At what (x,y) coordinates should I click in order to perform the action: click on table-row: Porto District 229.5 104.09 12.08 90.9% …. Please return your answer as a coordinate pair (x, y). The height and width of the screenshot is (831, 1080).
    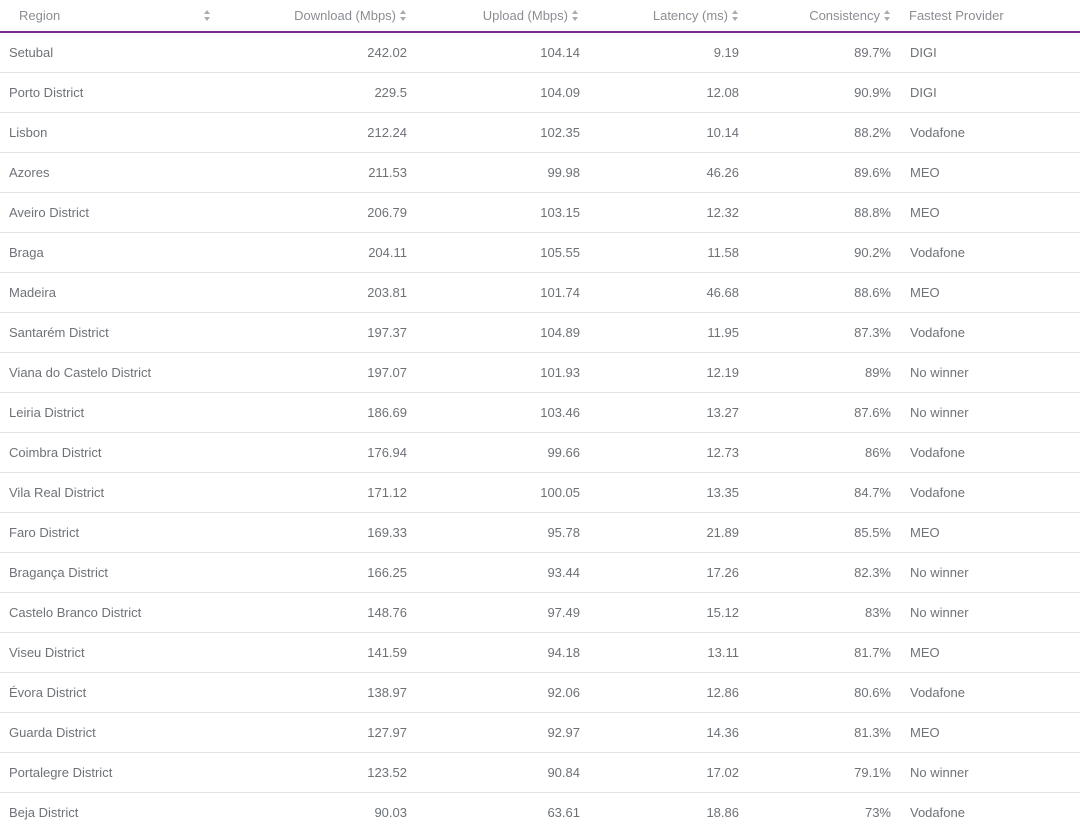
    Looking at the image, I should click on (540, 93).